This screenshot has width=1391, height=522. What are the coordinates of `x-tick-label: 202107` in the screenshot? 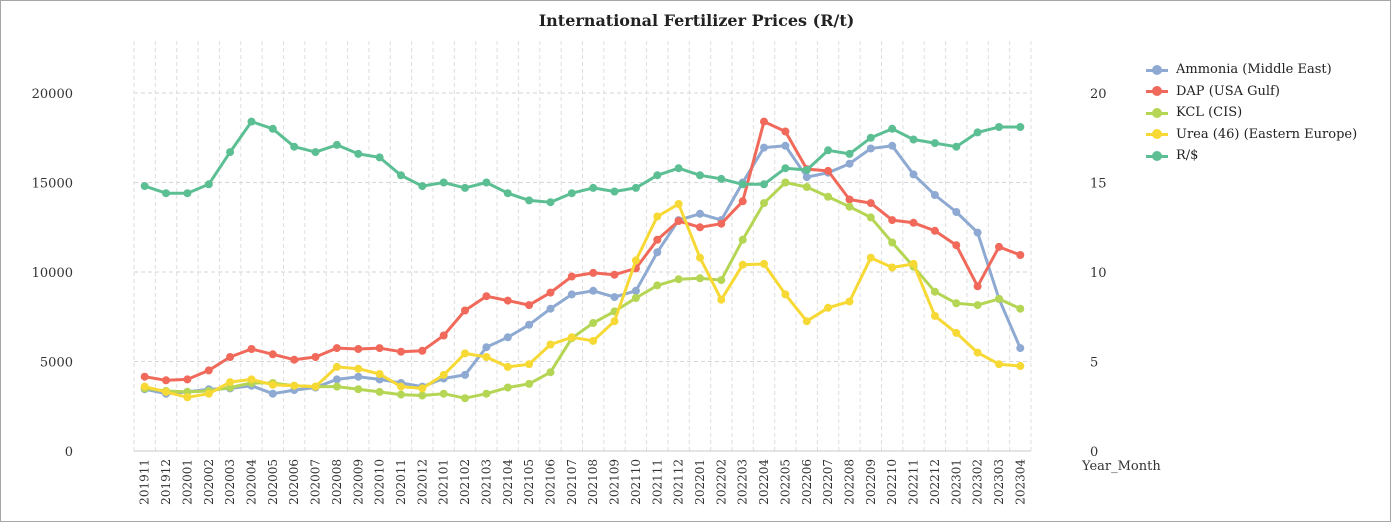 It's located at (572, 482).